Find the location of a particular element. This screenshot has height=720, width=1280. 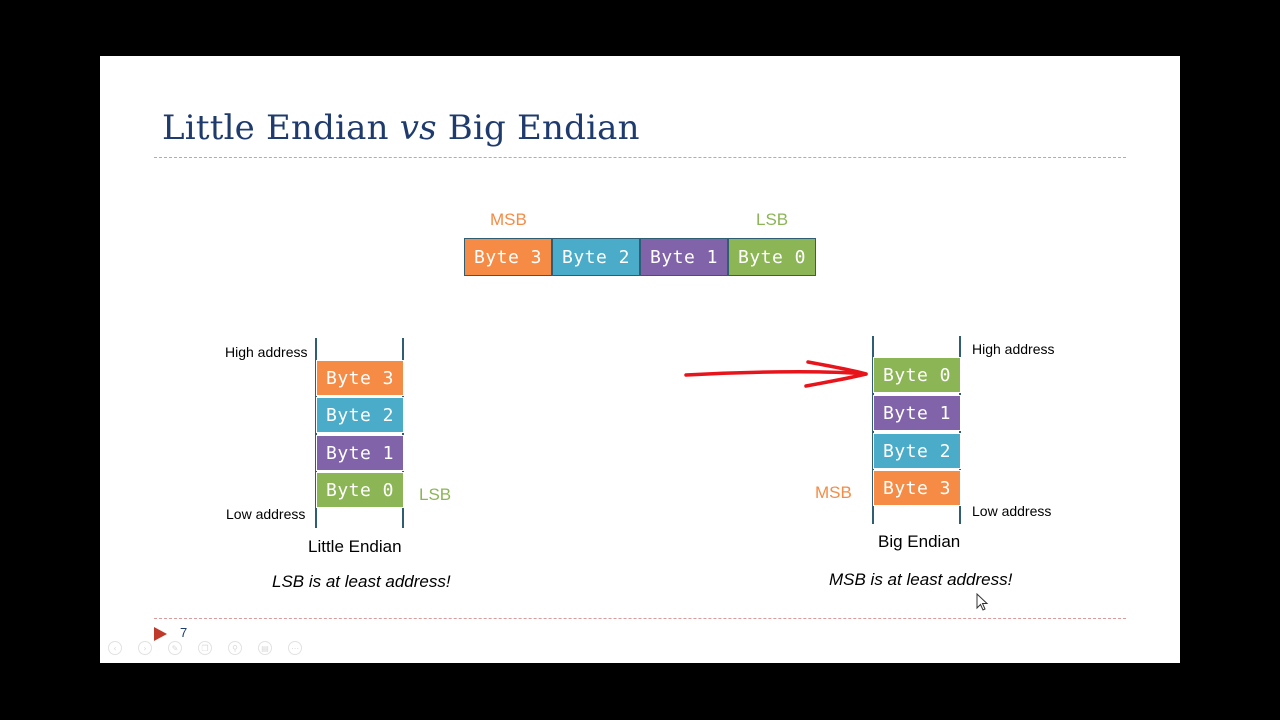

back-icon: ‹ is located at coordinates (115, 648).